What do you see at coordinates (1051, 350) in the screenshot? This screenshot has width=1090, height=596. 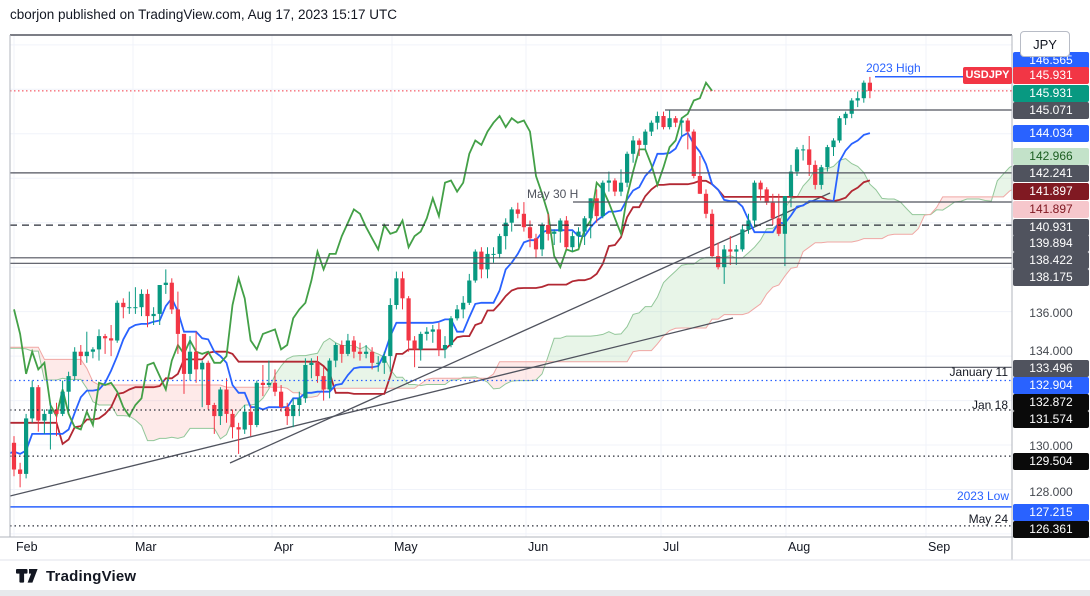 I see `price-axis-tick: 134.000` at bounding box center [1051, 350].